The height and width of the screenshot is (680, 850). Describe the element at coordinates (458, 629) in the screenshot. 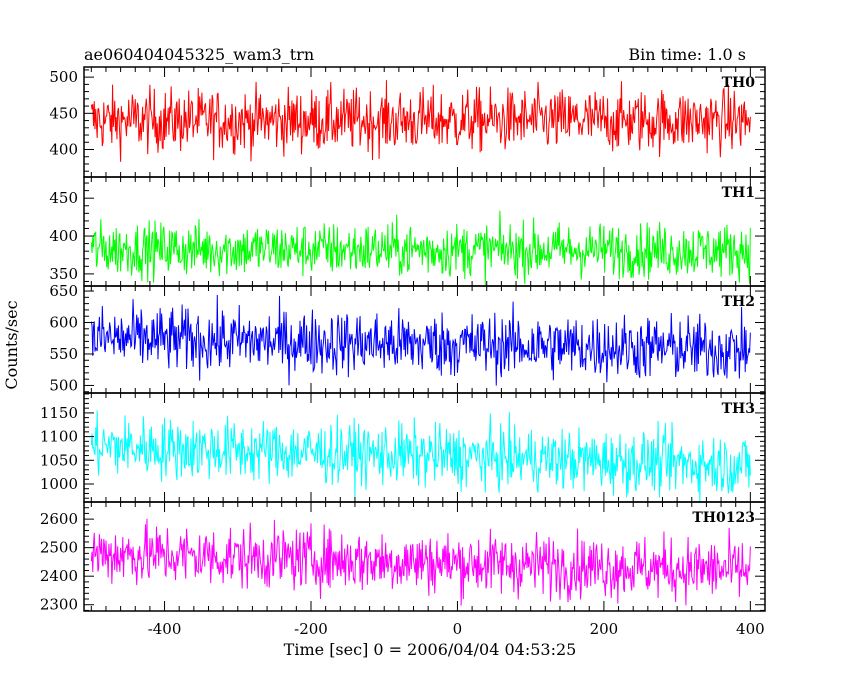

I see `x-tick-label: 0` at that location.